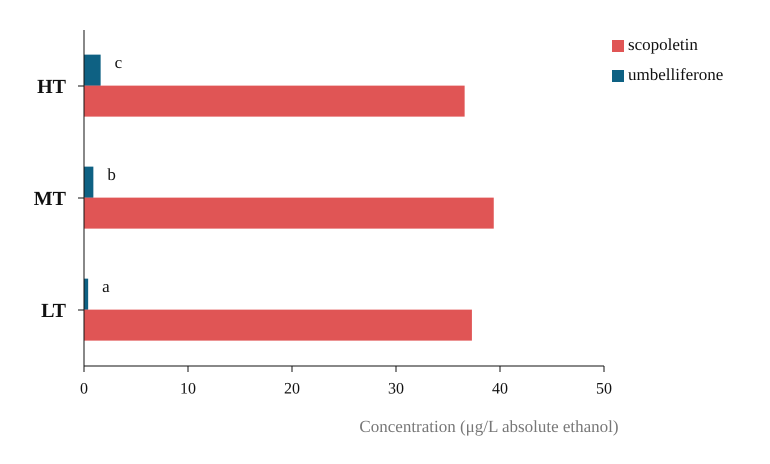 The width and height of the screenshot is (770, 464). I want to click on y-tick-label: MT, so click(50, 199).